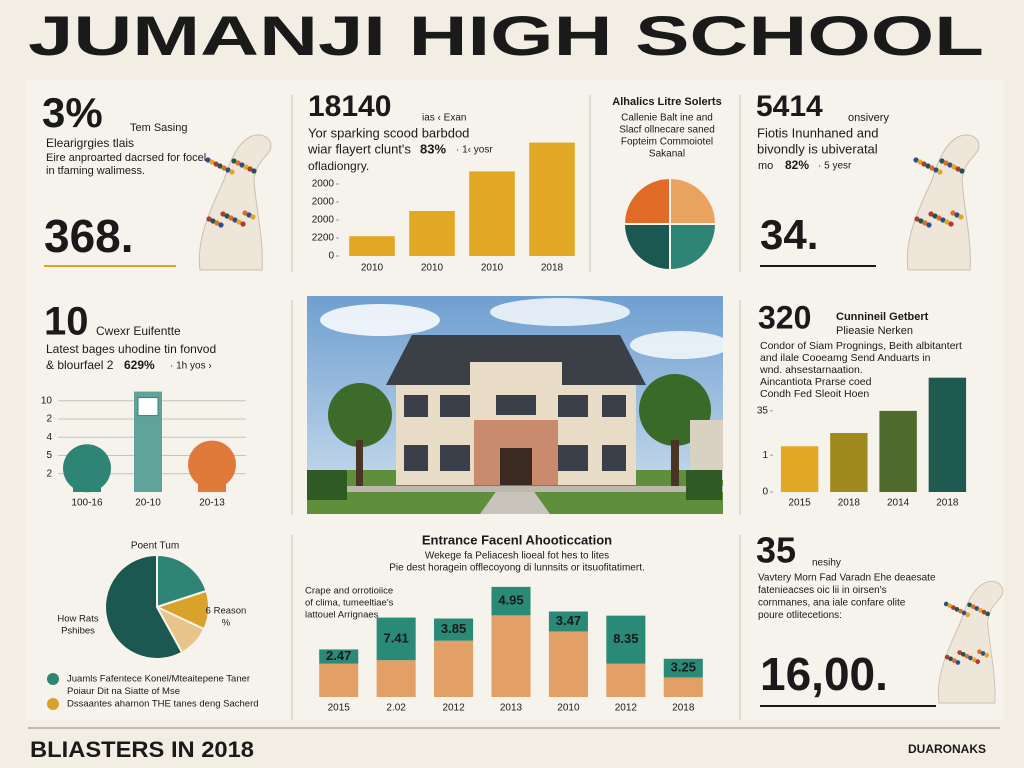 This screenshot has height=768, width=1024. What do you see at coordinates (784, 317) in the screenshot?
I see `big-stat: 320` at bounding box center [784, 317].